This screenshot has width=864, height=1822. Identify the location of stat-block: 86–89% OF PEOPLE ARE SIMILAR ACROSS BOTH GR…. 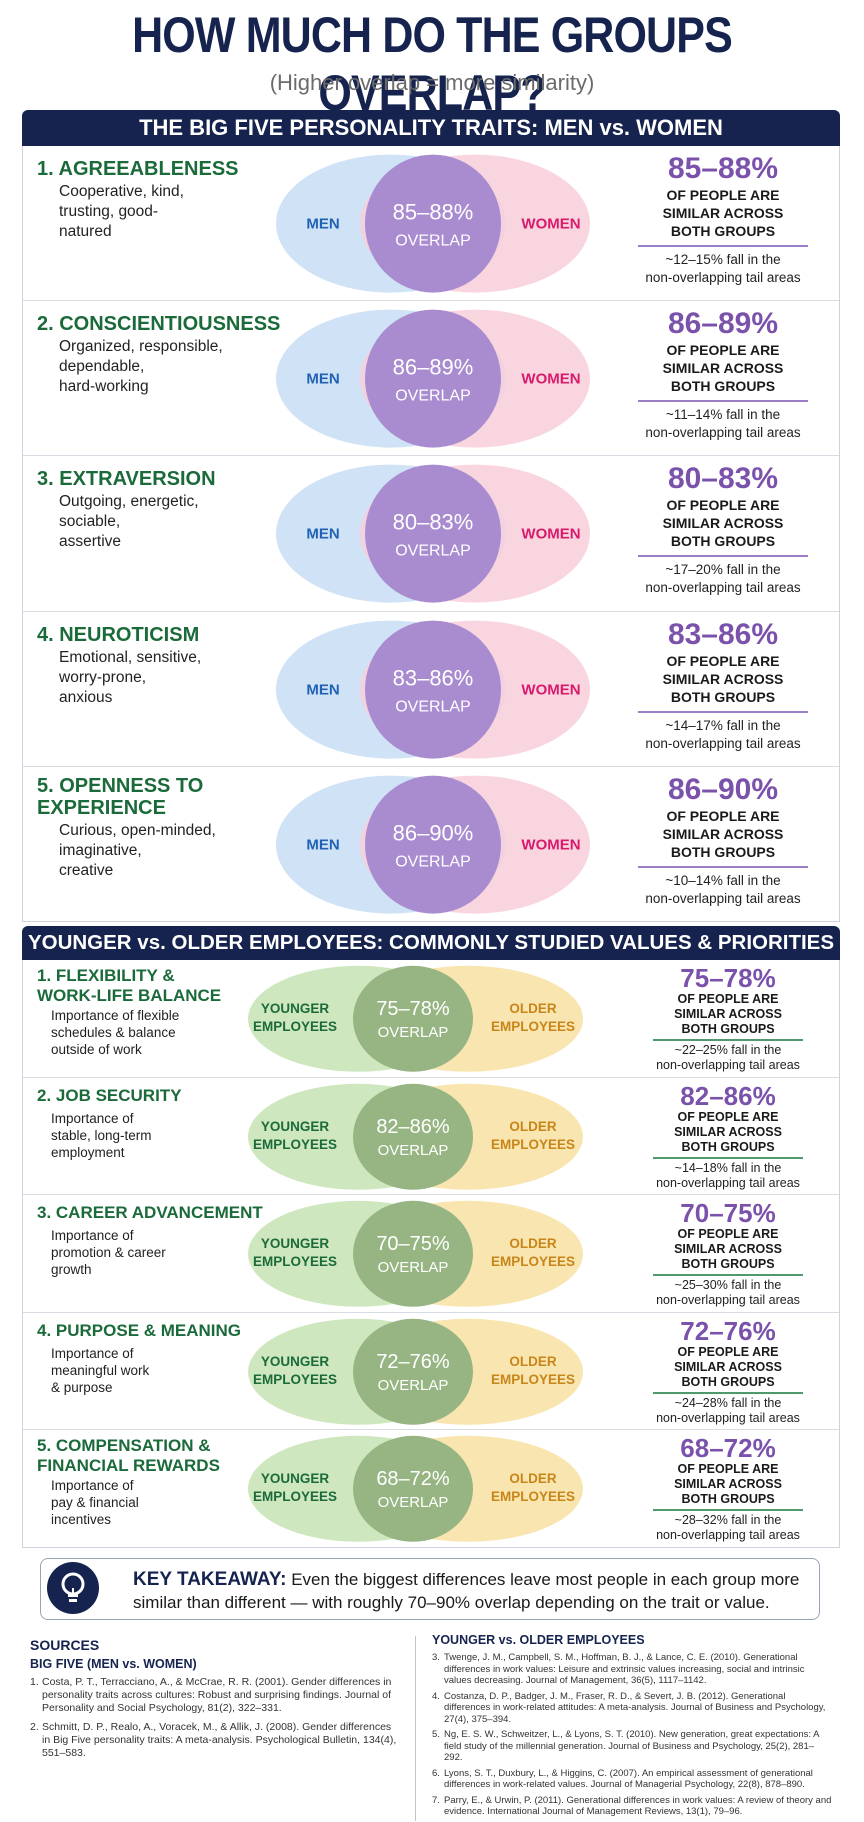
(723, 374).